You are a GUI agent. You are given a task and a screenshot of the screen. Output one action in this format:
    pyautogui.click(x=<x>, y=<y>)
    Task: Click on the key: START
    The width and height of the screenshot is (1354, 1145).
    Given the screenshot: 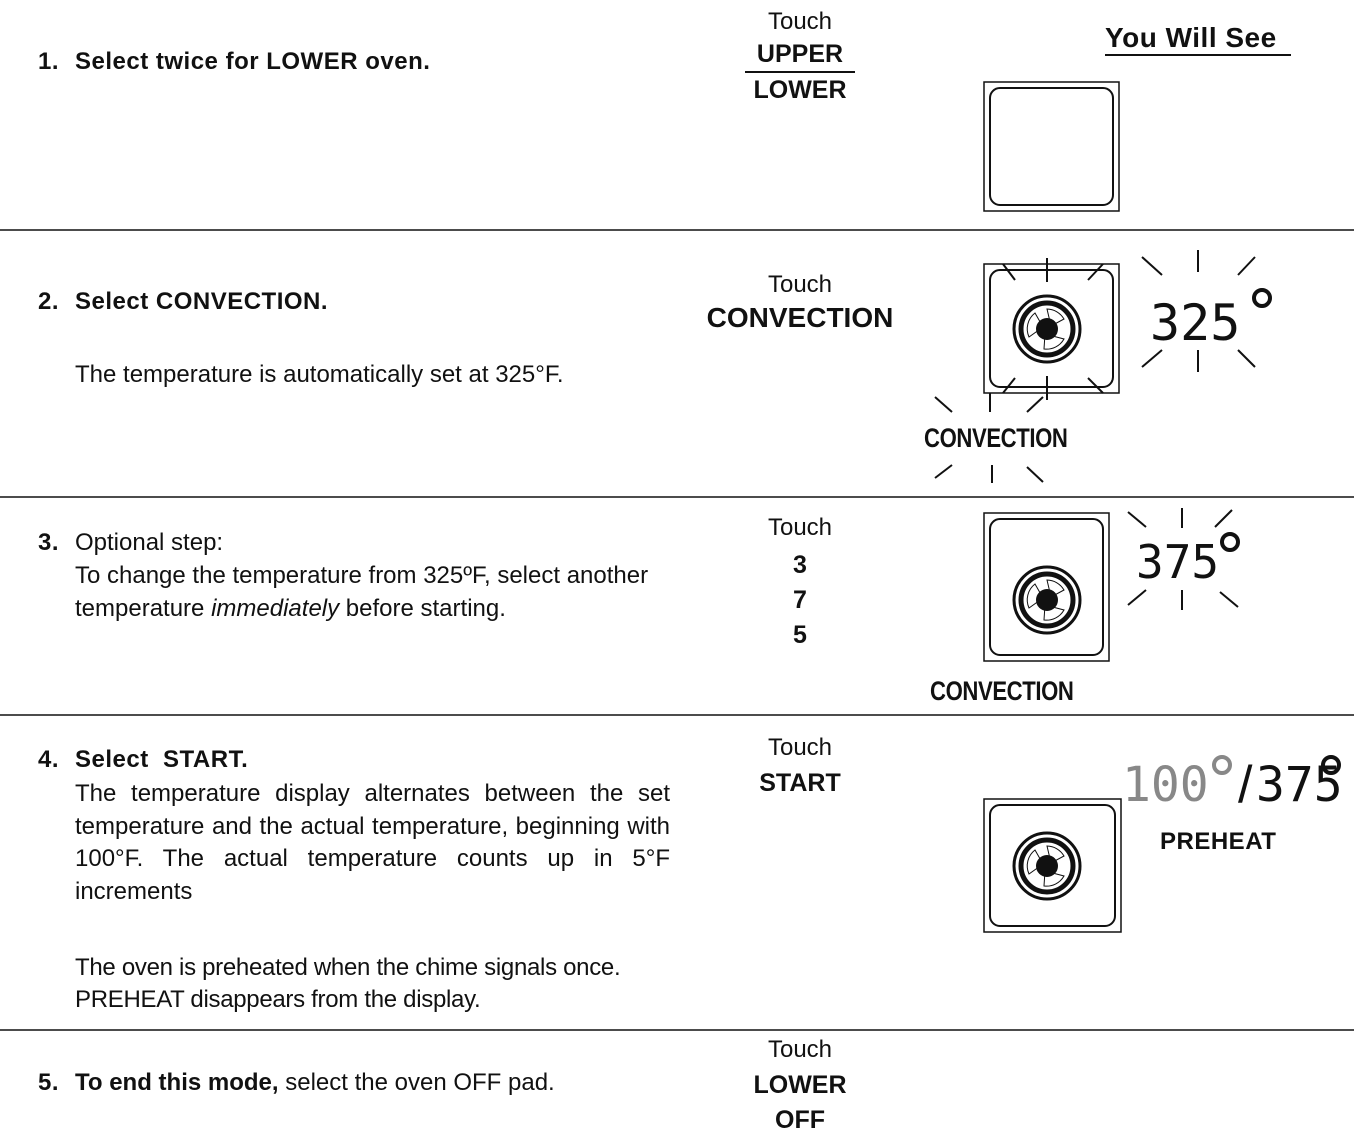 What is the action you would take?
    pyautogui.click(x=800, y=783)
    